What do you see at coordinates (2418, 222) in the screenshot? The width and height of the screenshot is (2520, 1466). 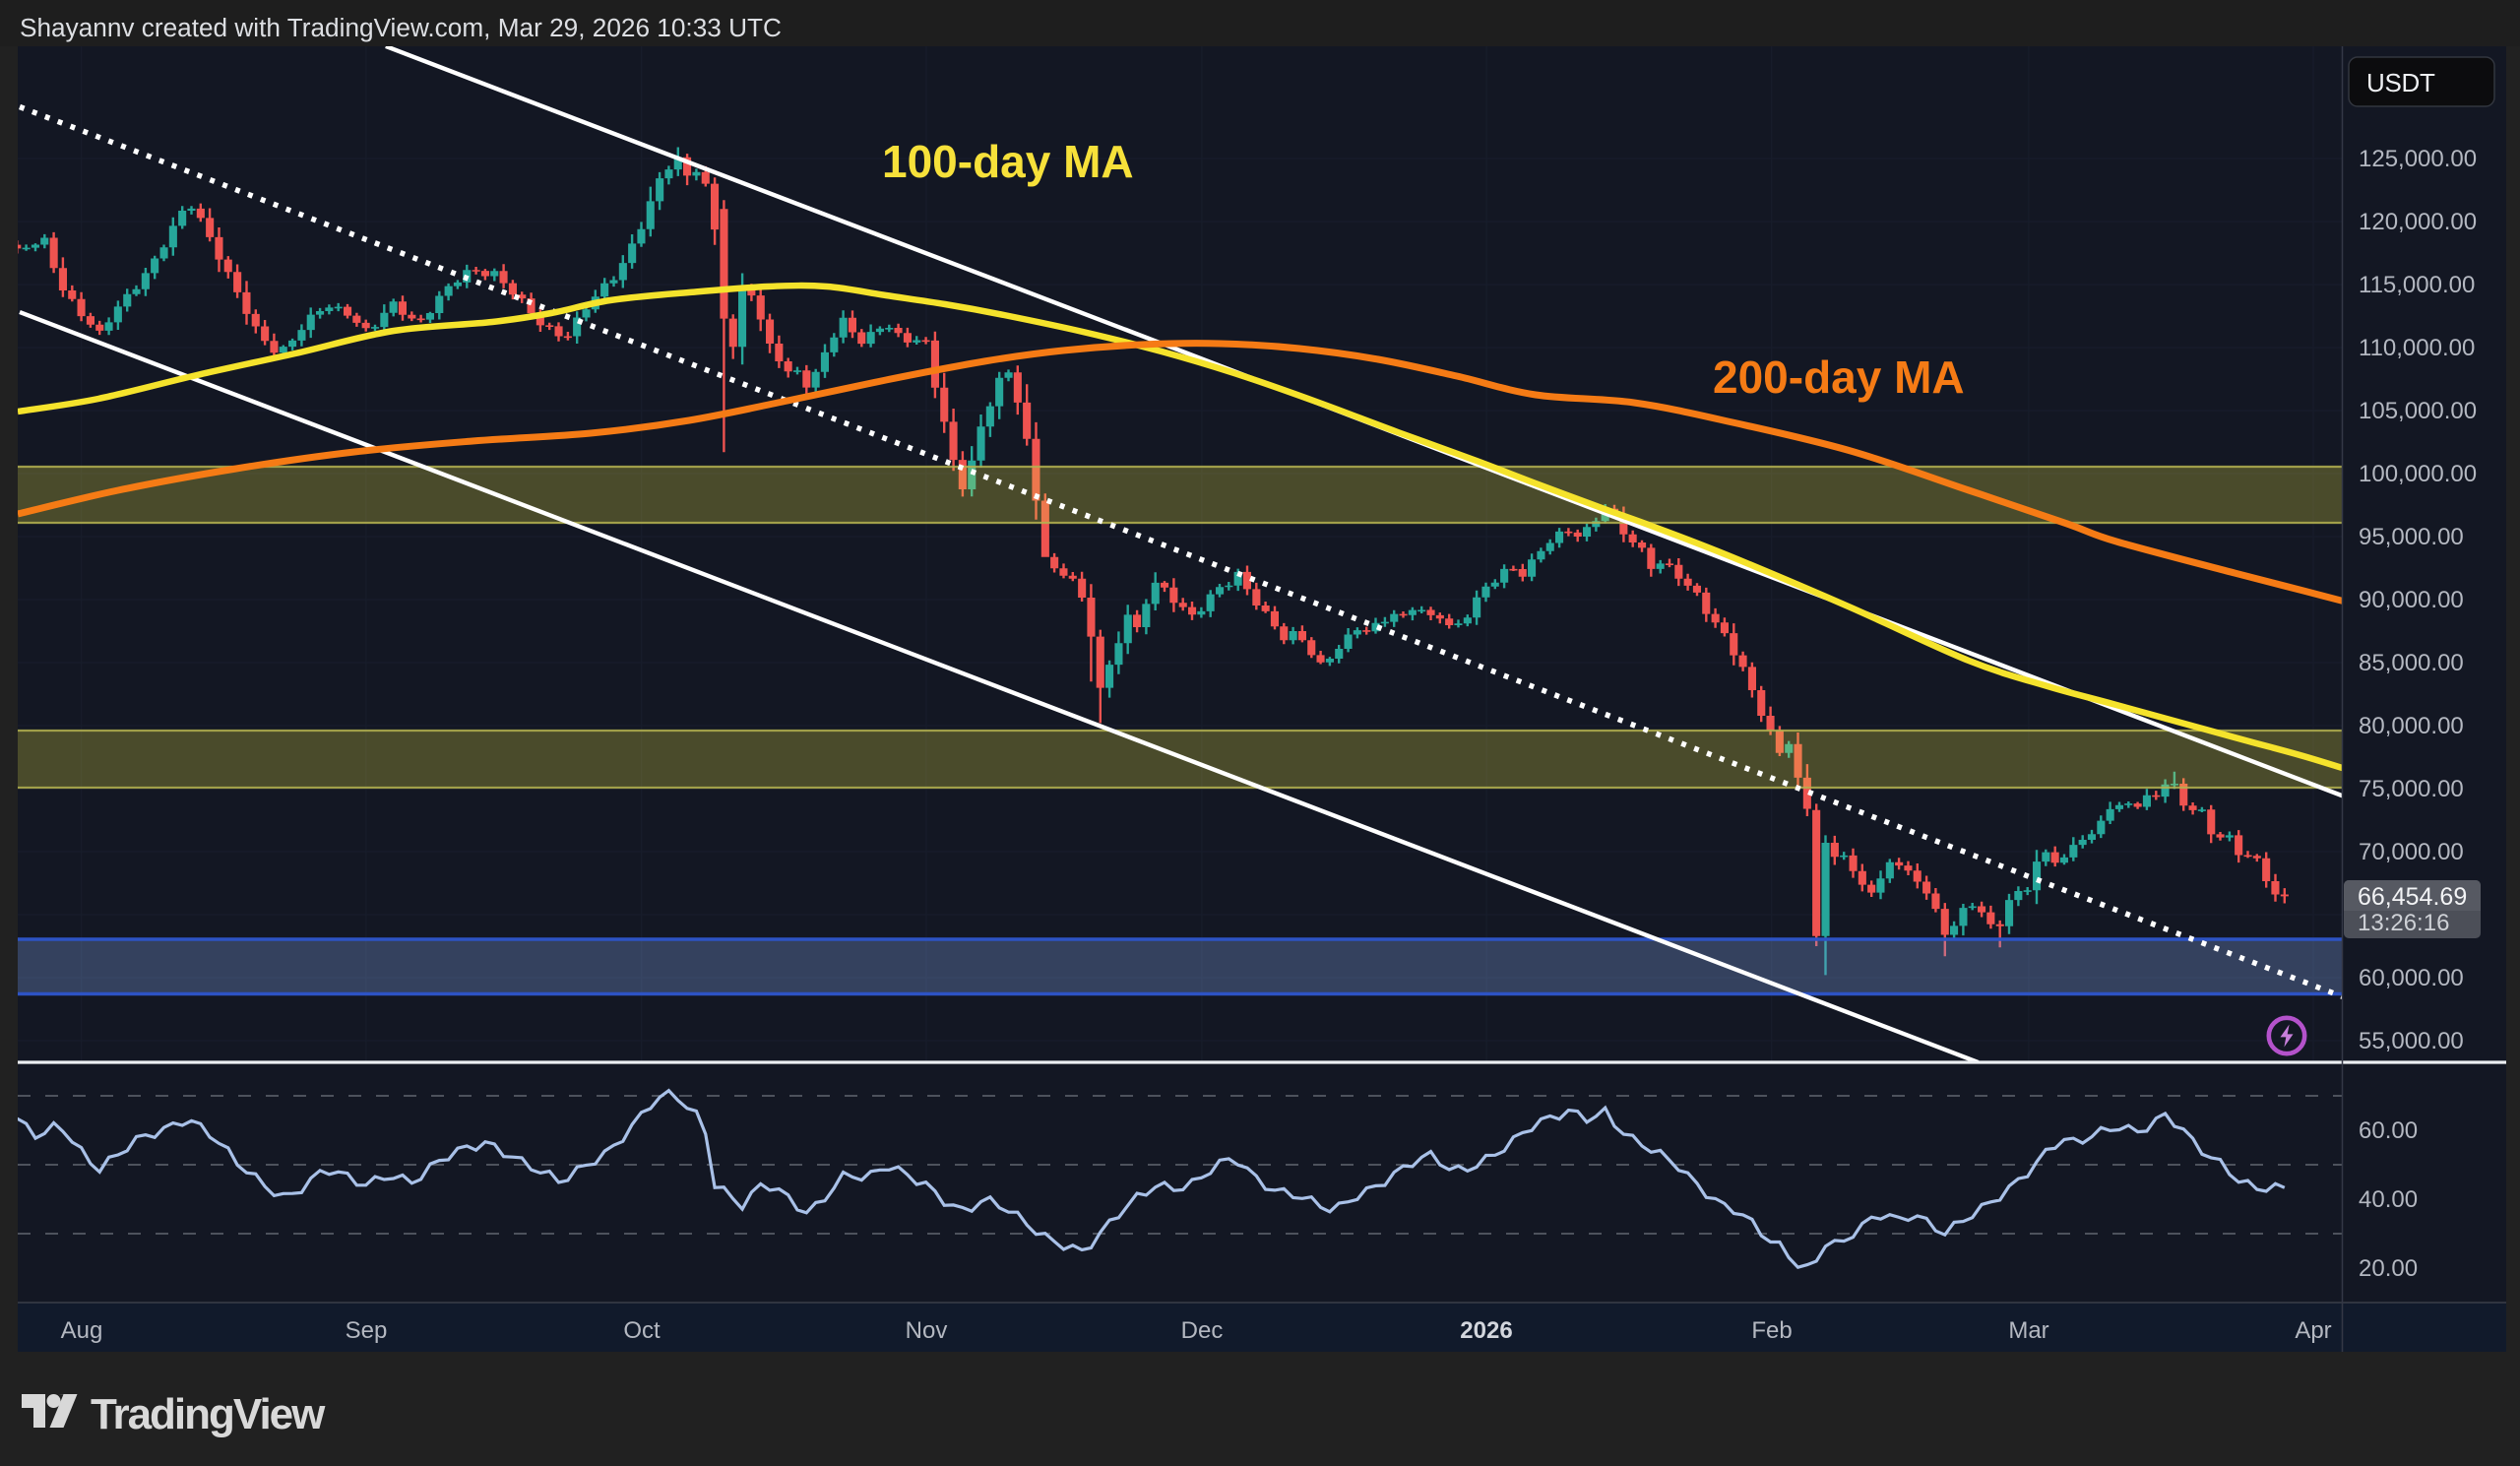 I see `svg-text: 120,000.00` at bounding box center [2418, 222].